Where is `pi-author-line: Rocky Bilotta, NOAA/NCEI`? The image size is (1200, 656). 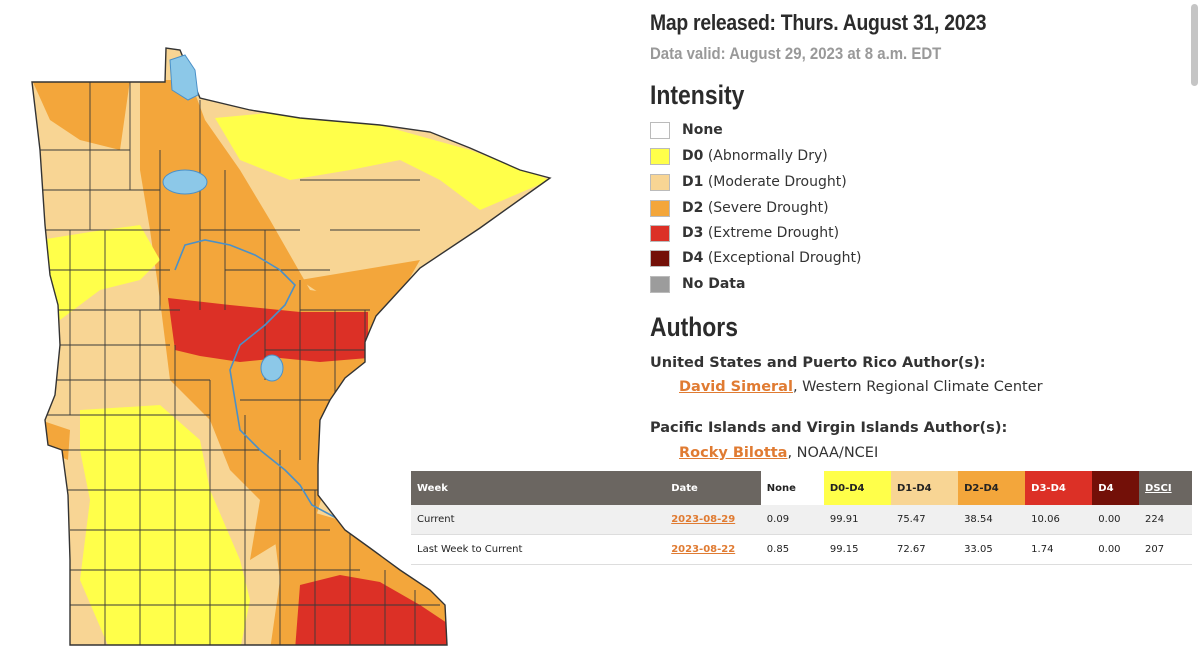 pi-author-line: Rocky Bilotta, NOAA/NCEI is located at coordinates (779, 453).